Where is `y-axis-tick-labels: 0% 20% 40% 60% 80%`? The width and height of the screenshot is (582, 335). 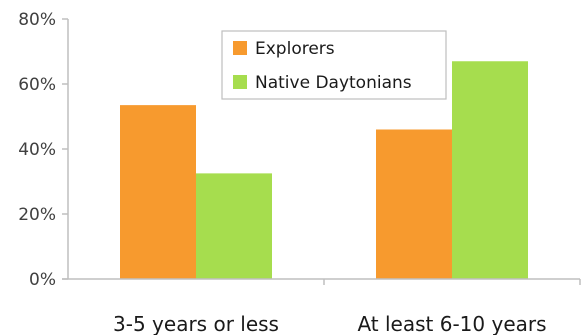
y-axis-tick-labels: 0% 20% 40% 60% 80% is located at coordinates (37, 150).